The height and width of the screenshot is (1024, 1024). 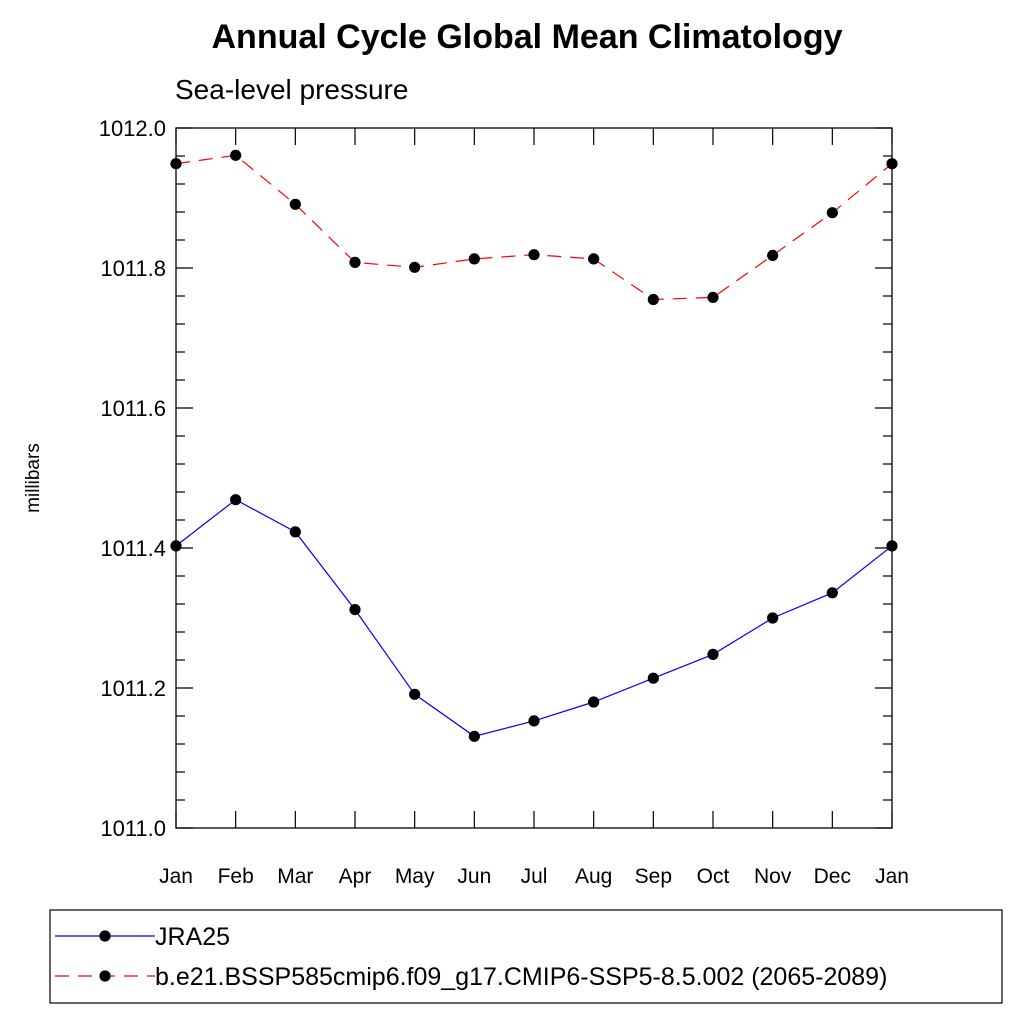 What do you see at coordinates (415, 876) in the screenshot?
I see `x-tick-label: May` at bounding box center [415, 876].